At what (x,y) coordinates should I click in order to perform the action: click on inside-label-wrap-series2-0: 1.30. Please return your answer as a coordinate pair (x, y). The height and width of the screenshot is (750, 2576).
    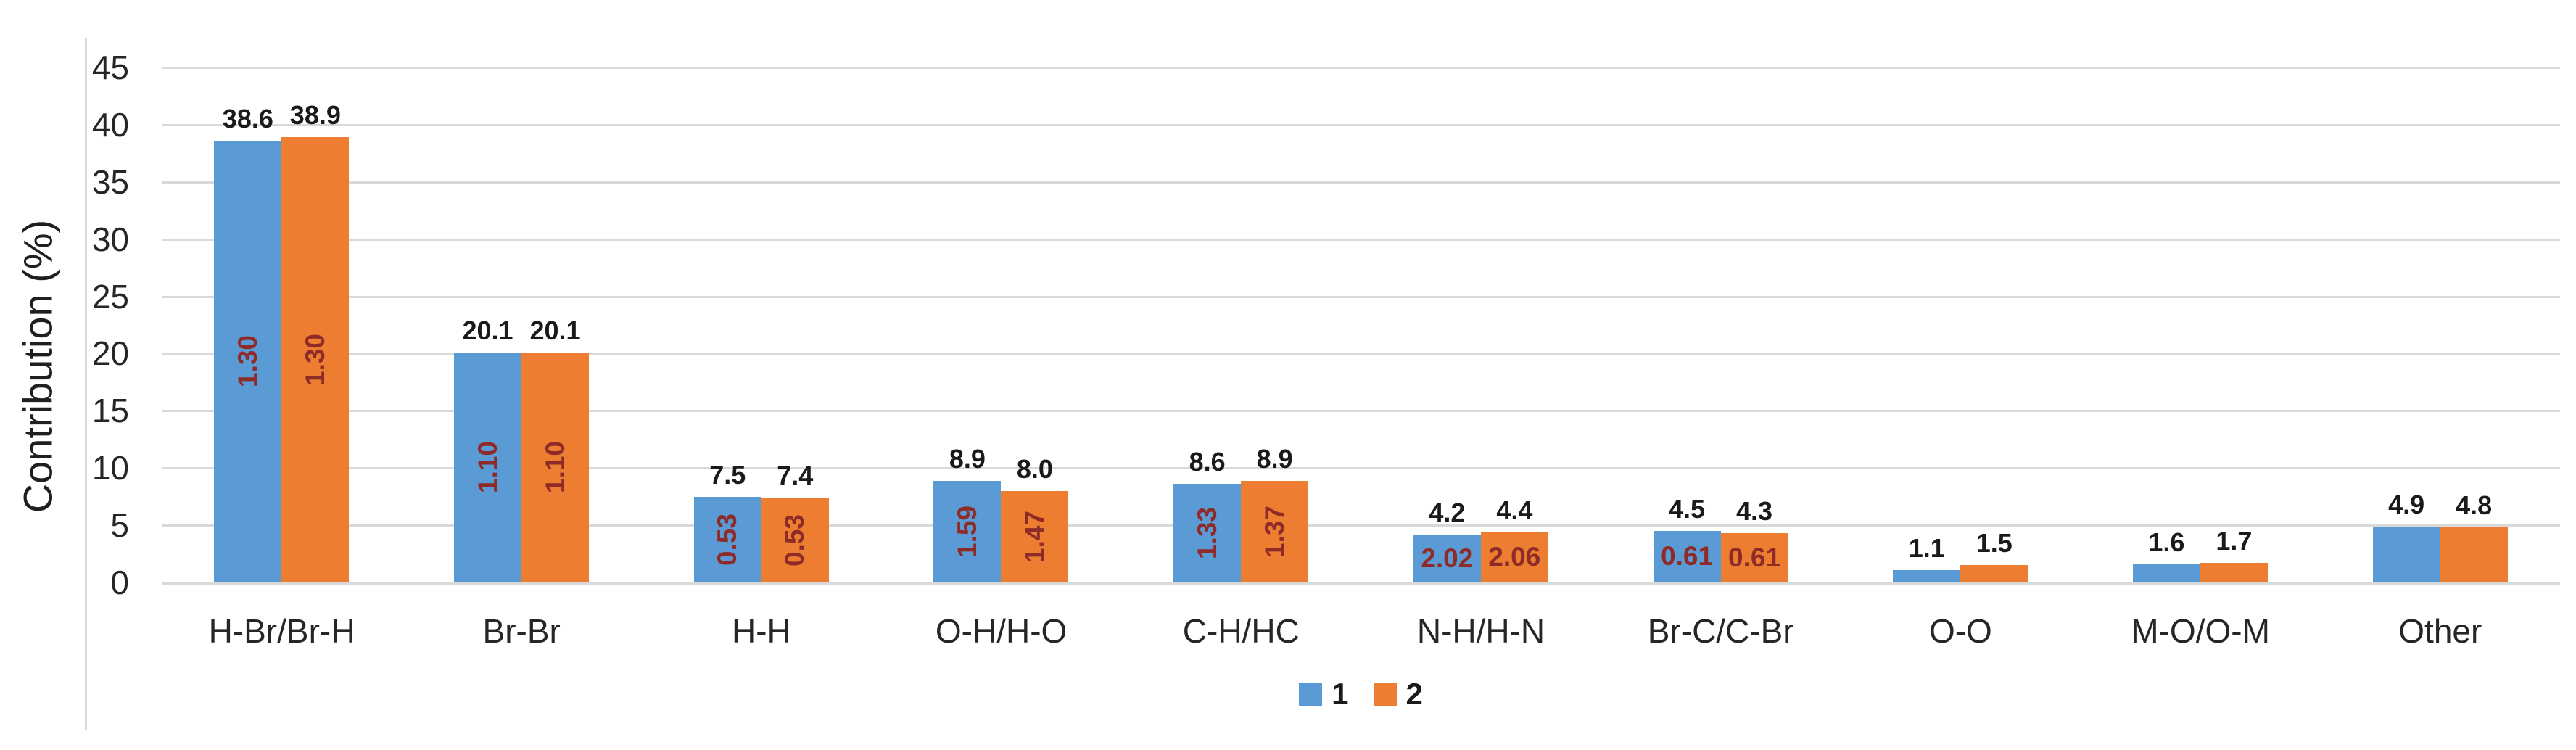
    Looking at the image, I should click on (315, 359).